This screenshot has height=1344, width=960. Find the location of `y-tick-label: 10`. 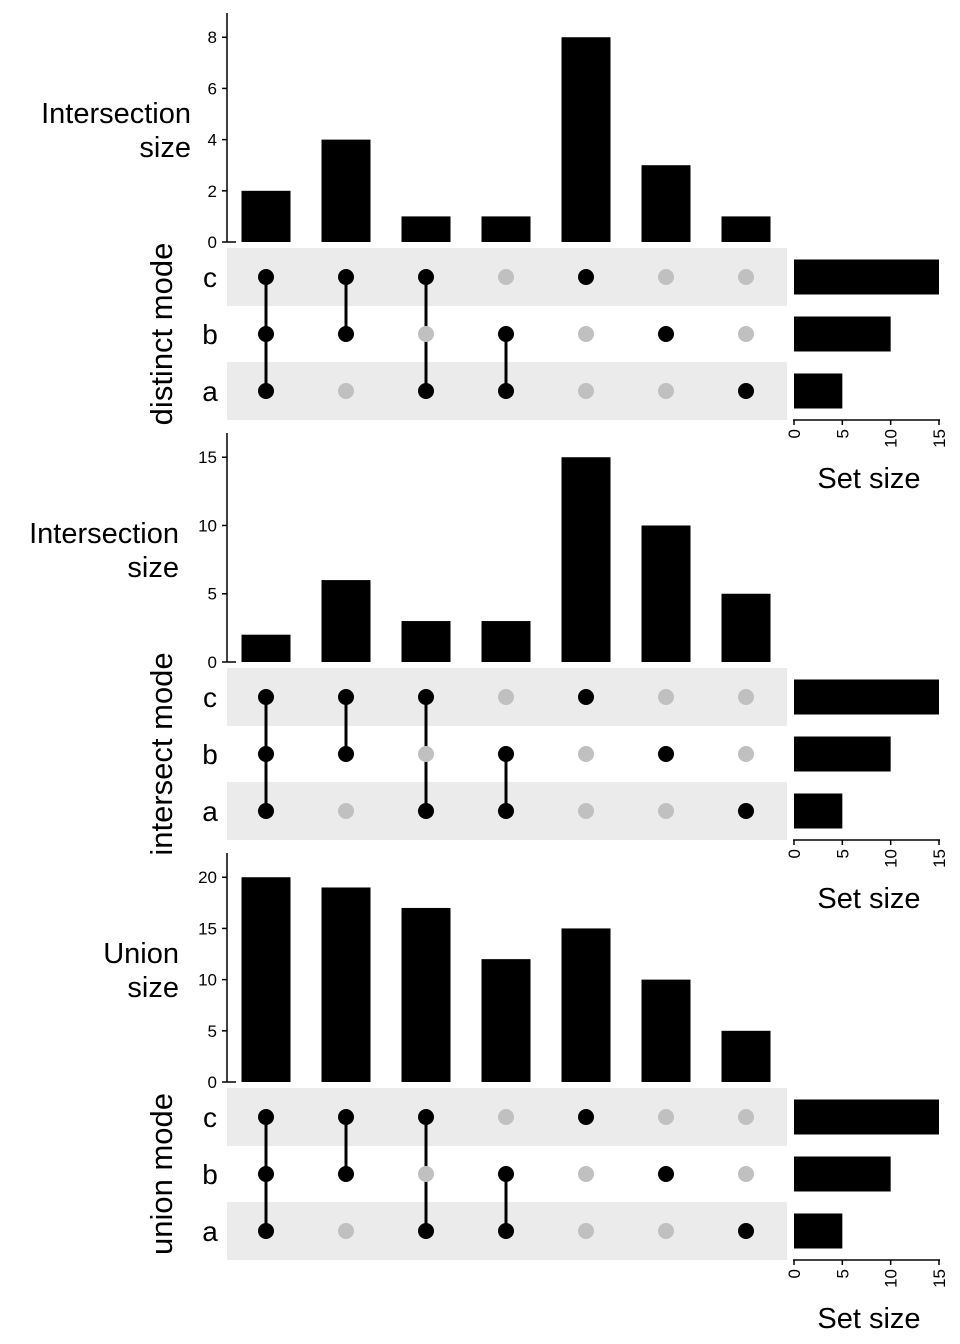

y-tick-label: 10 is located at coordinates (207, 525).